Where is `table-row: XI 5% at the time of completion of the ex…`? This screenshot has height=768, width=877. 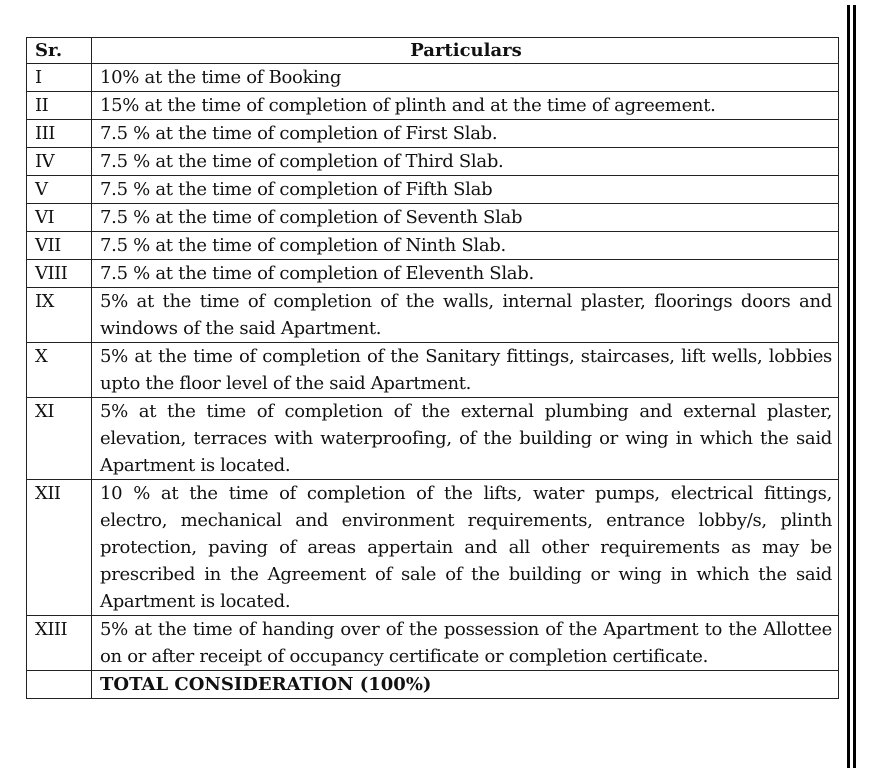
table-row: XI 5% at the time of completion of the ex… is located at coordinates (432, 438).